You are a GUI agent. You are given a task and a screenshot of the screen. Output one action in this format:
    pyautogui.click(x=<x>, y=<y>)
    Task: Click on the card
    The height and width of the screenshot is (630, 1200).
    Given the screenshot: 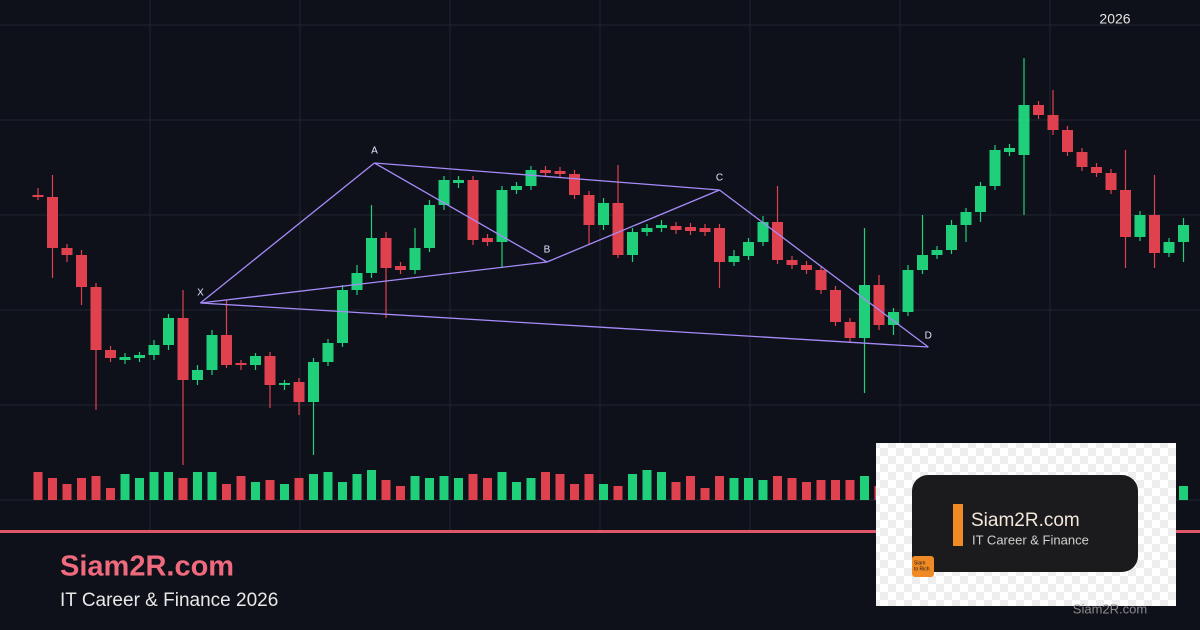 What is the action you would take?
    pyautogui.click(x=1025, y=523)
    